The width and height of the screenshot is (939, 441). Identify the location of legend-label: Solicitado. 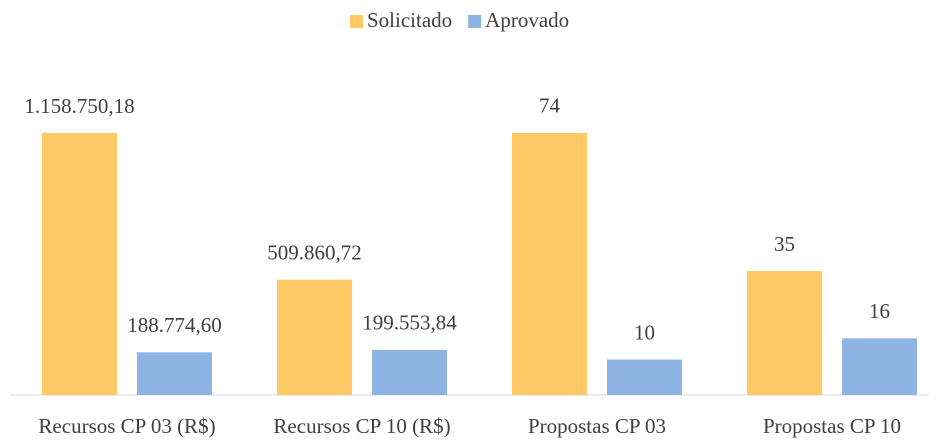
(409, 20).